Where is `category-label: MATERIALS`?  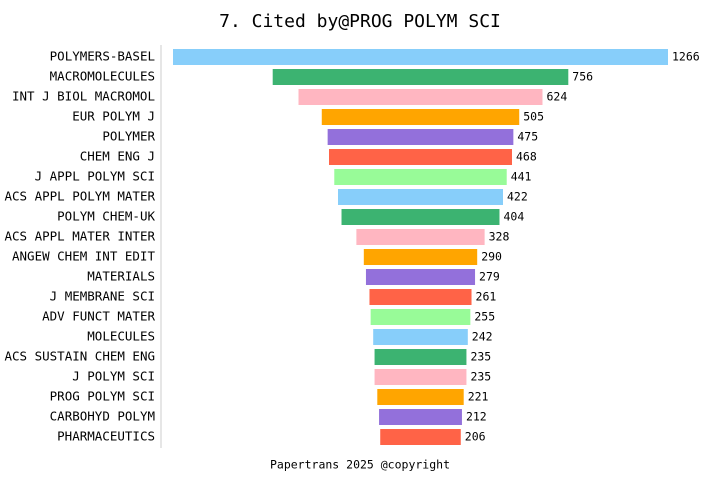
category-label: MATERIALS is located at coordinates (121, 276).